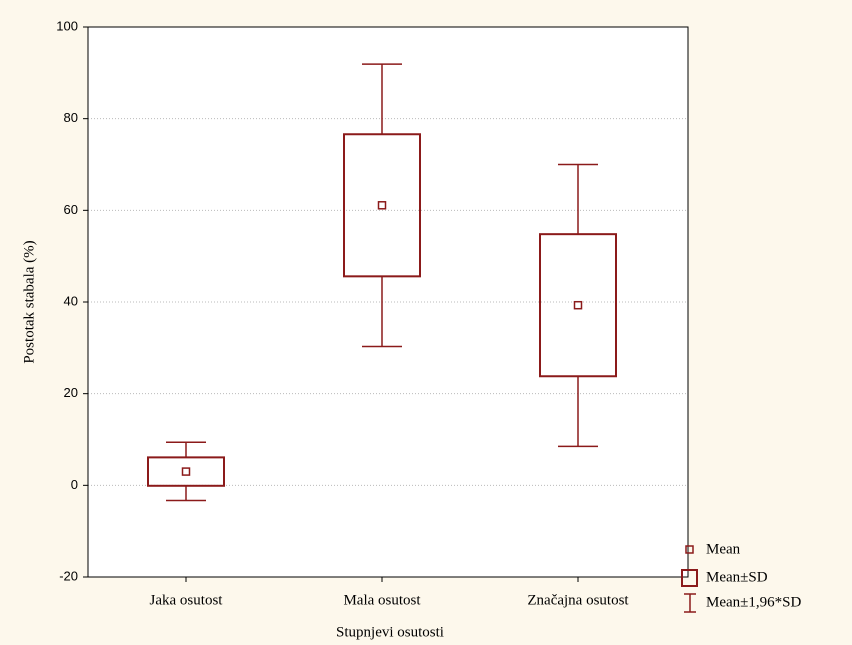 This screenshot has height=645, width=852. I want to click on legend-mean-icon, so click(689, 549).